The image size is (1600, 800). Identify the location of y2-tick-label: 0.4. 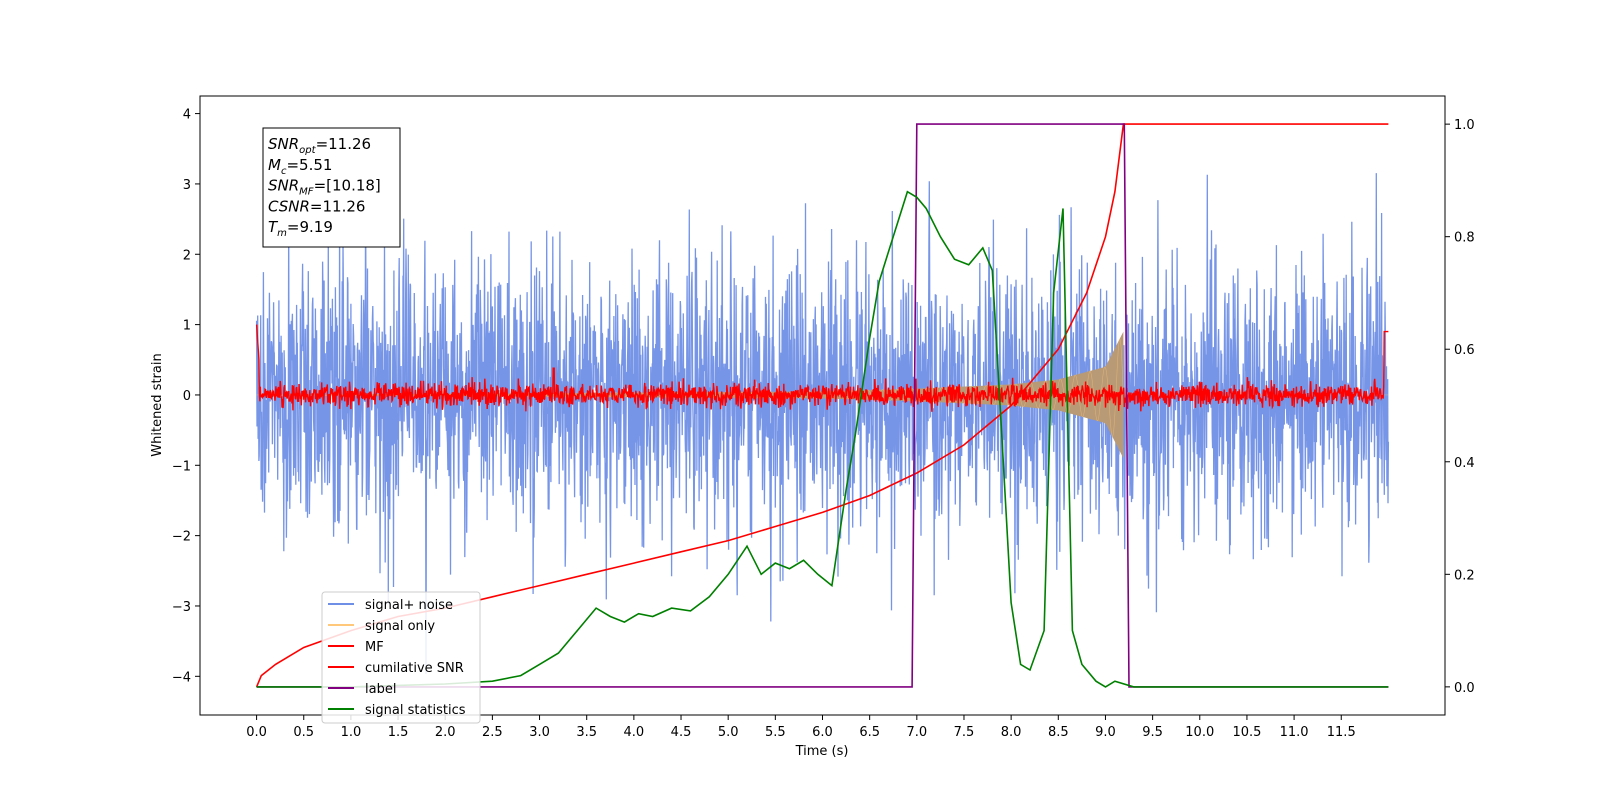
(1464, 463).